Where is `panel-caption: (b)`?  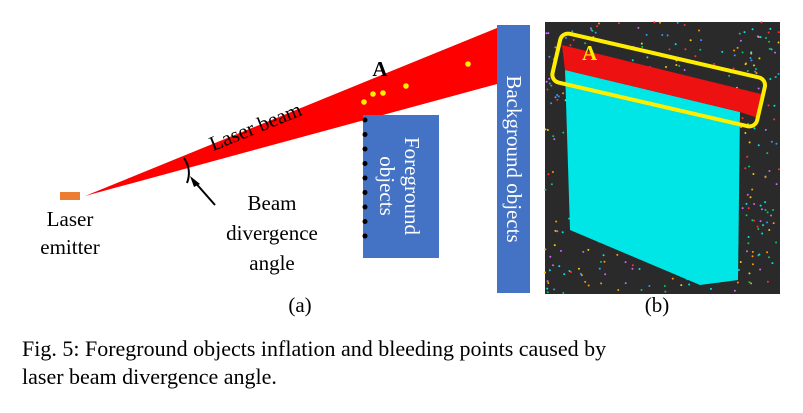
panel-caption: (b) is located at coordinates (657, 305).